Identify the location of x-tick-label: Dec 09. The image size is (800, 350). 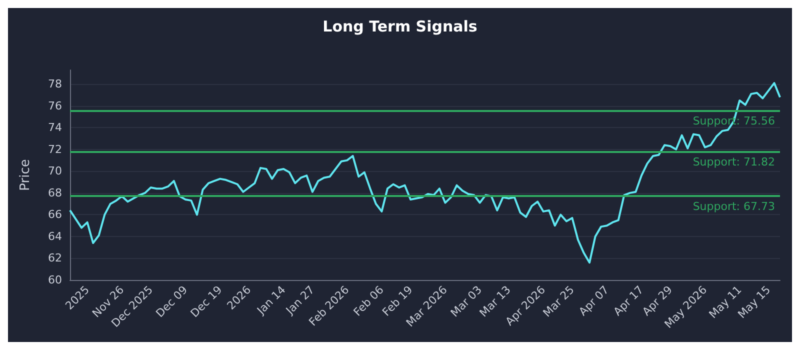
(171, 301).